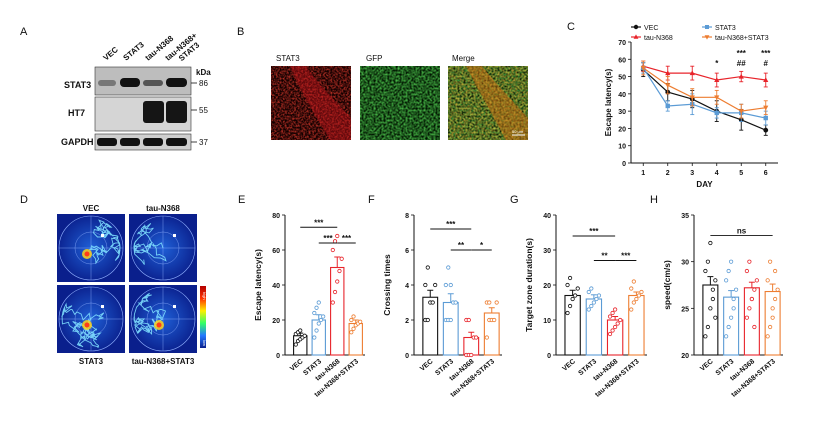 The width and height of the screenshot is (822, 429). I want to click on data-point-vec, so click(766, 130).